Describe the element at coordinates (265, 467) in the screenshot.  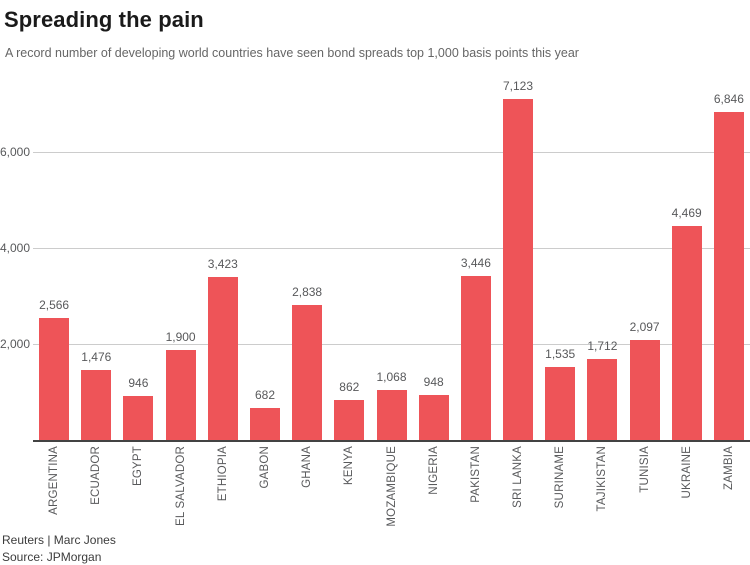
I see `x-axis-label-gabon: GABON` at that location.